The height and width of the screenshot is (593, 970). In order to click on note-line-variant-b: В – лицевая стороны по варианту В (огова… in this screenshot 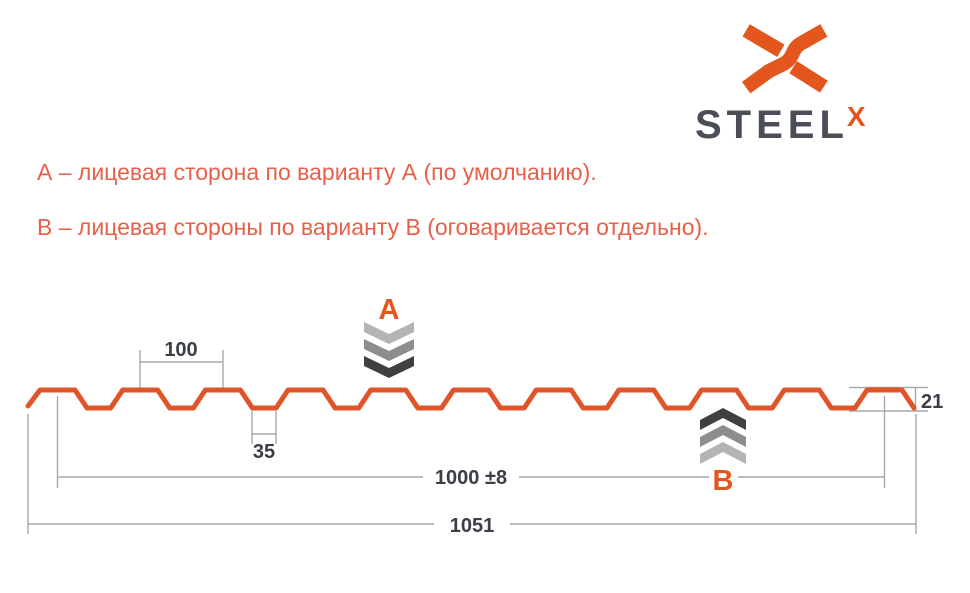, I will do `click(373, 227)`.